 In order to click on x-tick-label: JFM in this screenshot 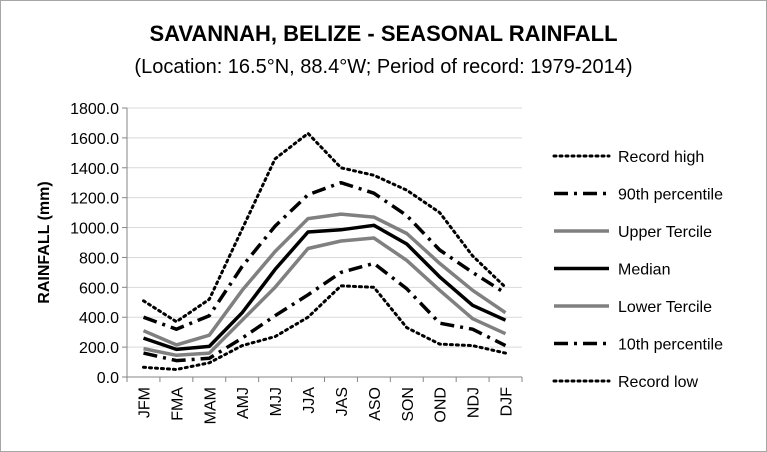, I will do `click(144, 402)`.